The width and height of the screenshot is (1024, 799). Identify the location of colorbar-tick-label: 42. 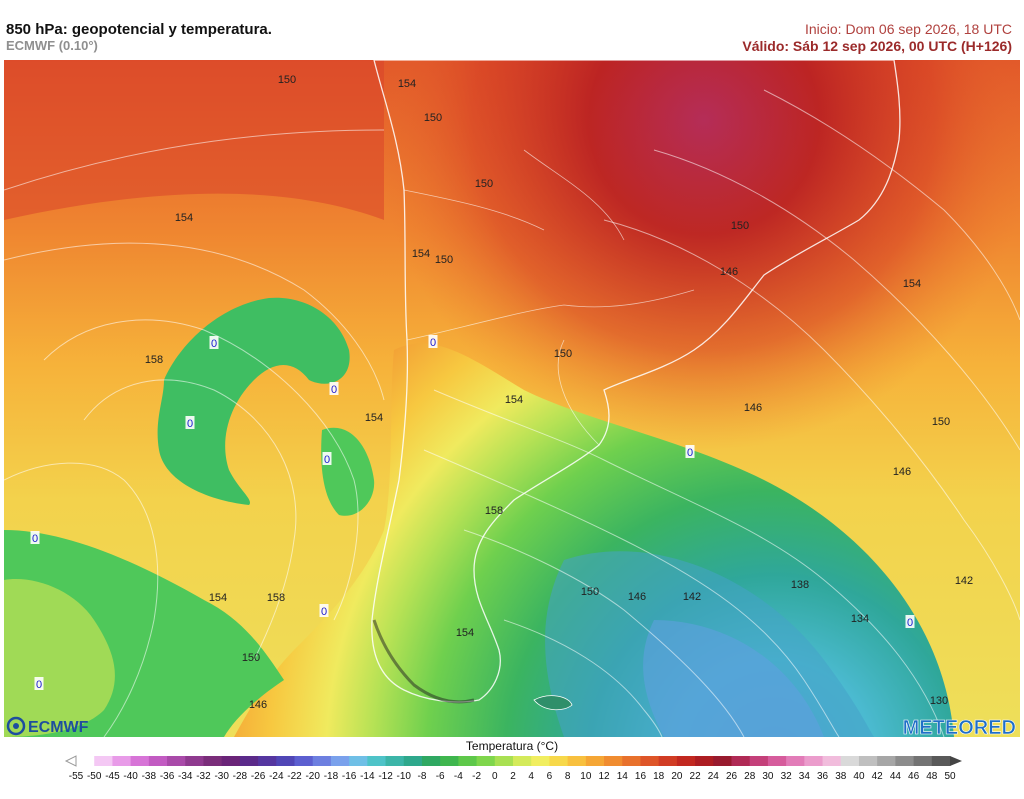
(878, 776).